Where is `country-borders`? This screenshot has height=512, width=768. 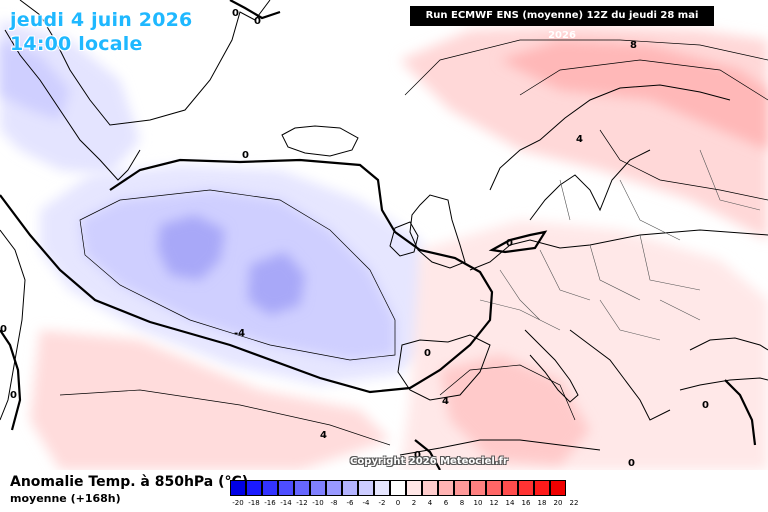 country-borders is located at coordinates (620, 245).